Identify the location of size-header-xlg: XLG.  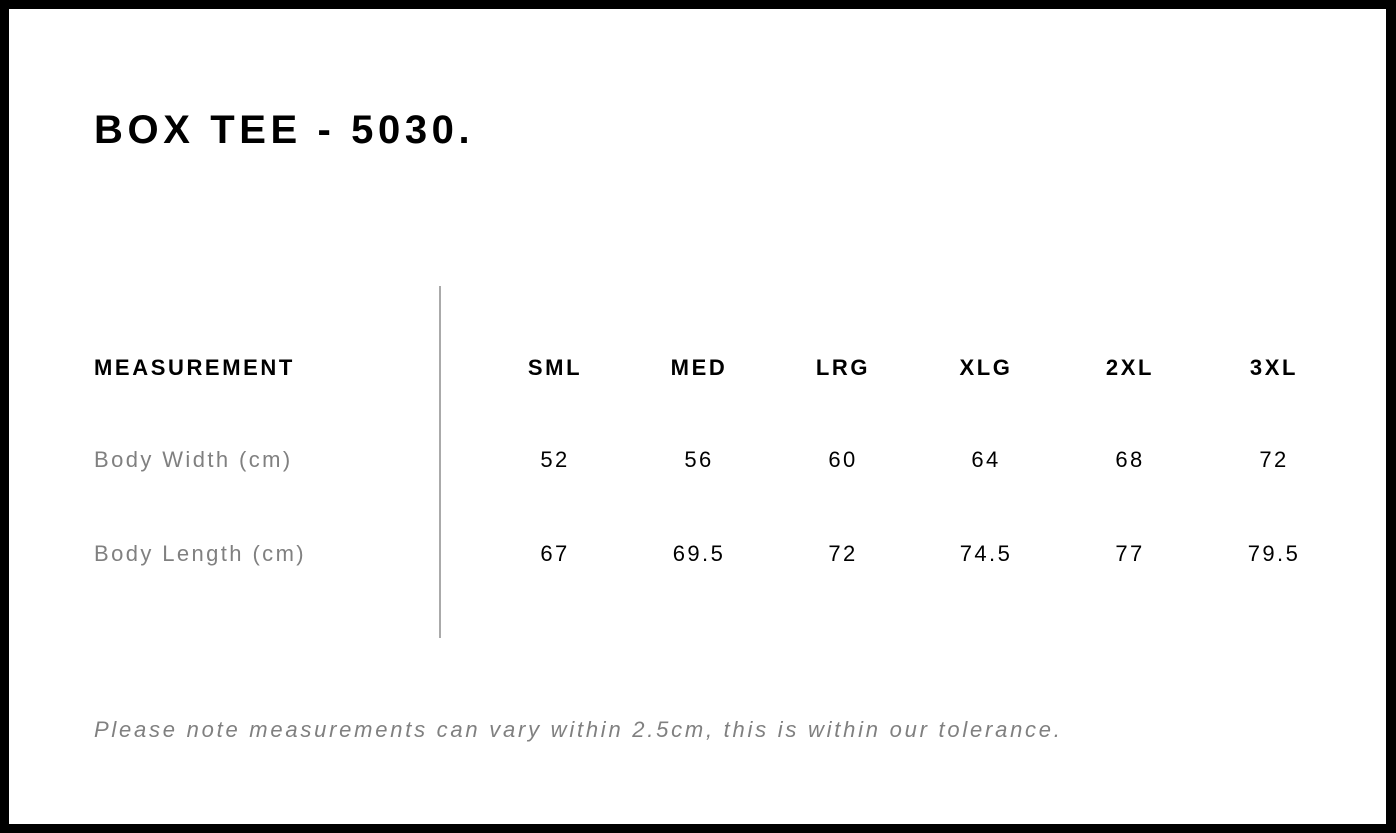
(986, 367).